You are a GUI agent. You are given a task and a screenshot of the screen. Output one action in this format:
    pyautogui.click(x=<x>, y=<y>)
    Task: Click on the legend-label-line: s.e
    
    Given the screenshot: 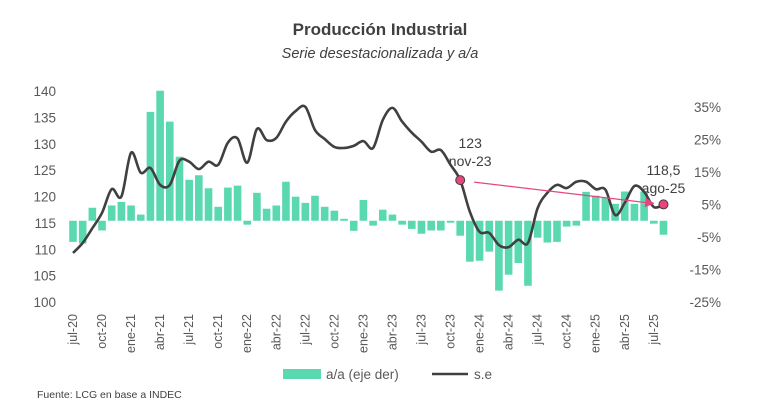 What is the action you would take?
    pyautogui.click(x=483, y=374)
    